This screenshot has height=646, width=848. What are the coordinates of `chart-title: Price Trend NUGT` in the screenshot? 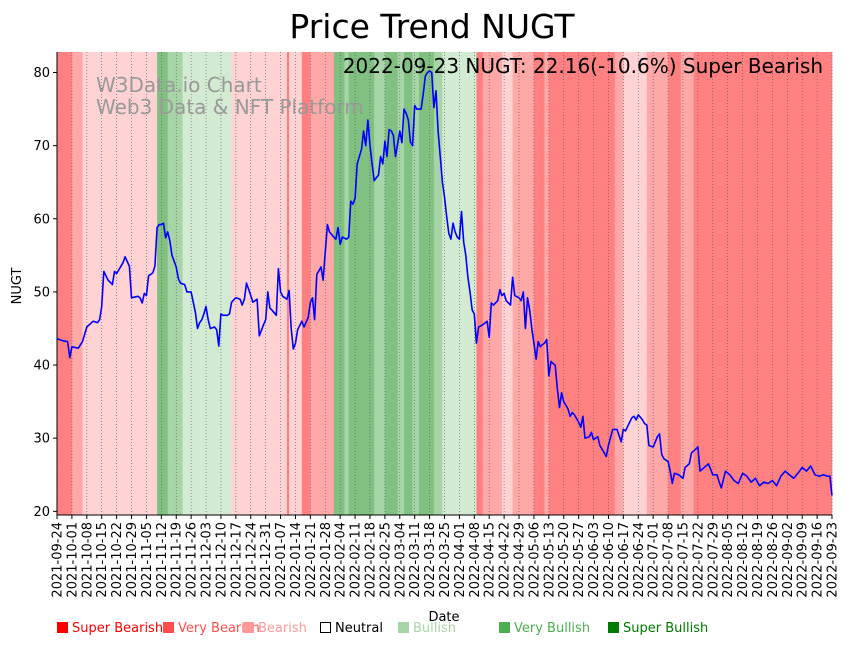 It's located at (432, 26).